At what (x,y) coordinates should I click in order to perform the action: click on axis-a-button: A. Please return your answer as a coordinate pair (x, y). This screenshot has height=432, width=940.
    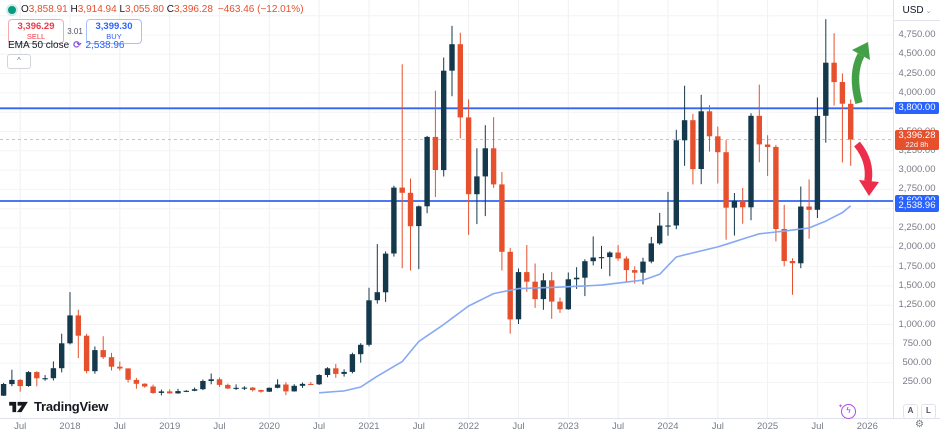
    Looking at the image, I should click on (910, 411).